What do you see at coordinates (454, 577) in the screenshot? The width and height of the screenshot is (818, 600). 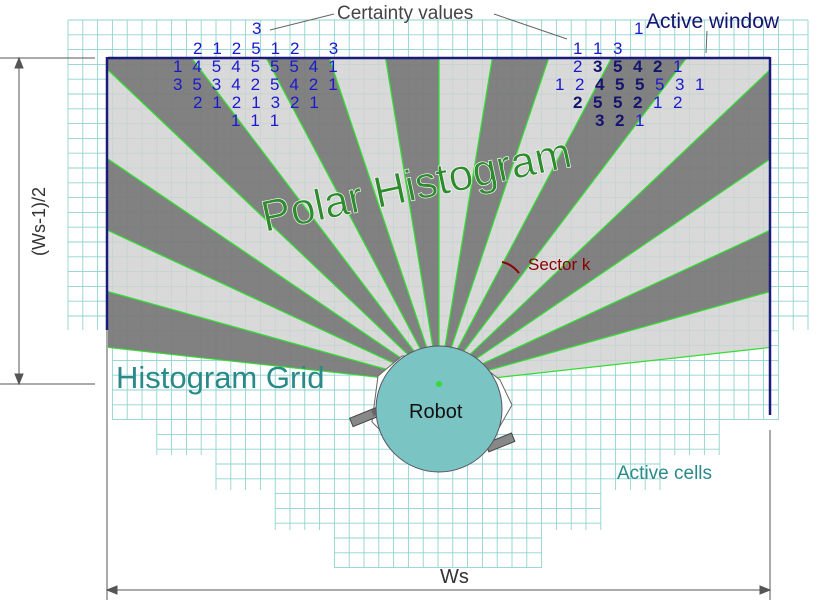 I see `window-width-label: Ws` at bounding box center [454, 577].